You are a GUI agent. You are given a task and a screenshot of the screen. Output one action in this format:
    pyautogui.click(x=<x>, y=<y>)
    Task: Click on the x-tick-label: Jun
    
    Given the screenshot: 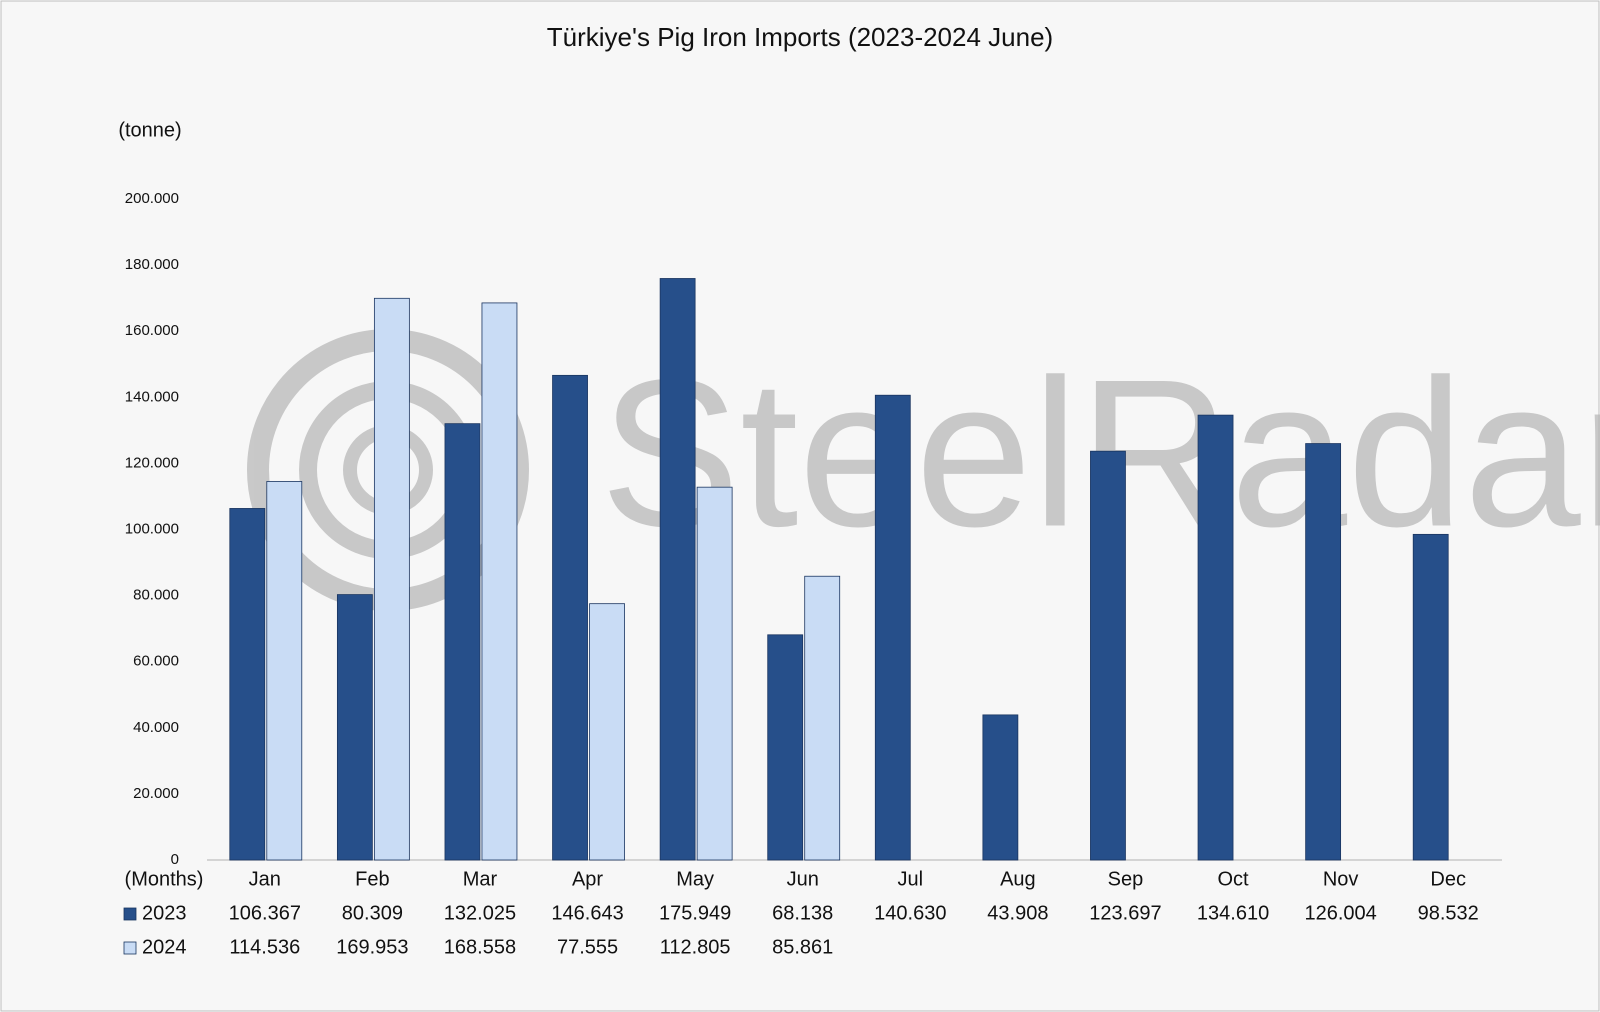 What is the action you would take?
    pyautogui.click(x=803, y=879)
    